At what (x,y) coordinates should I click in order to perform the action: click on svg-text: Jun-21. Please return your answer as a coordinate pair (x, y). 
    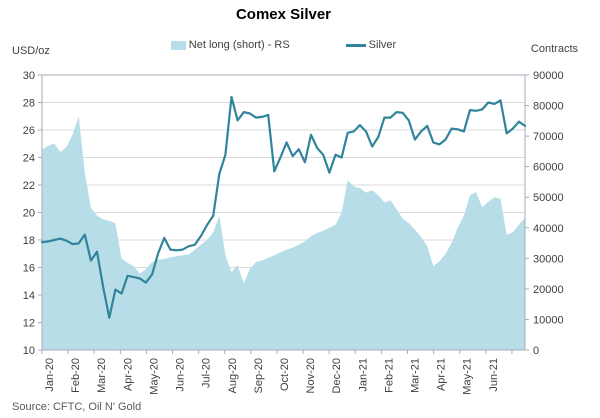
    Looking at the image, I should click on (494, 375).